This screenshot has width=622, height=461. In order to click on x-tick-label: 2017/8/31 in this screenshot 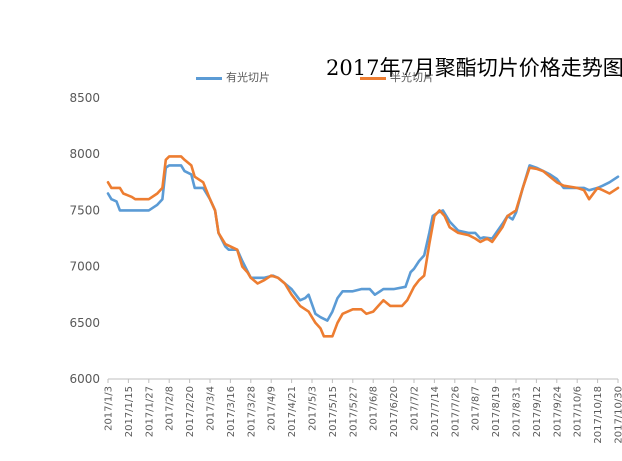, I will do `click(517, 411)`.